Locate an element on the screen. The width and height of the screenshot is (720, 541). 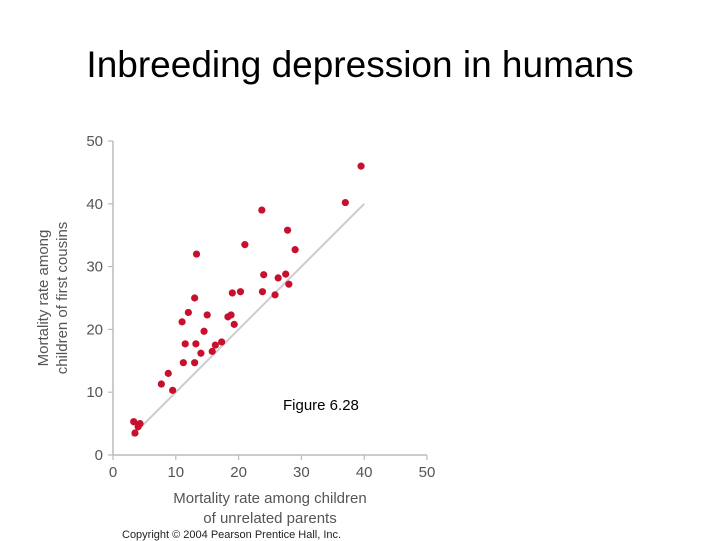
x-axis-label: Mortality rate among children is located at coordinates (269, 498).